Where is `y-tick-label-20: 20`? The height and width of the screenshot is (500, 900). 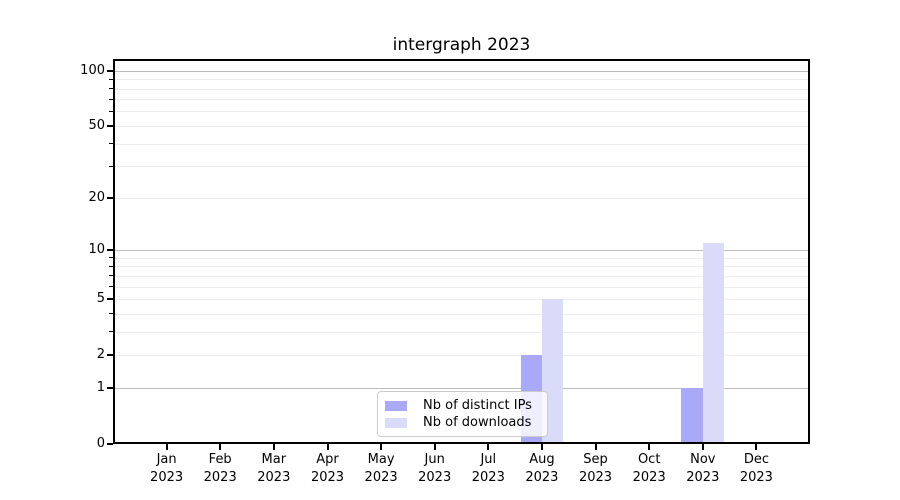 y-tick-label-20: 20 is located at coordinates (96, 197).